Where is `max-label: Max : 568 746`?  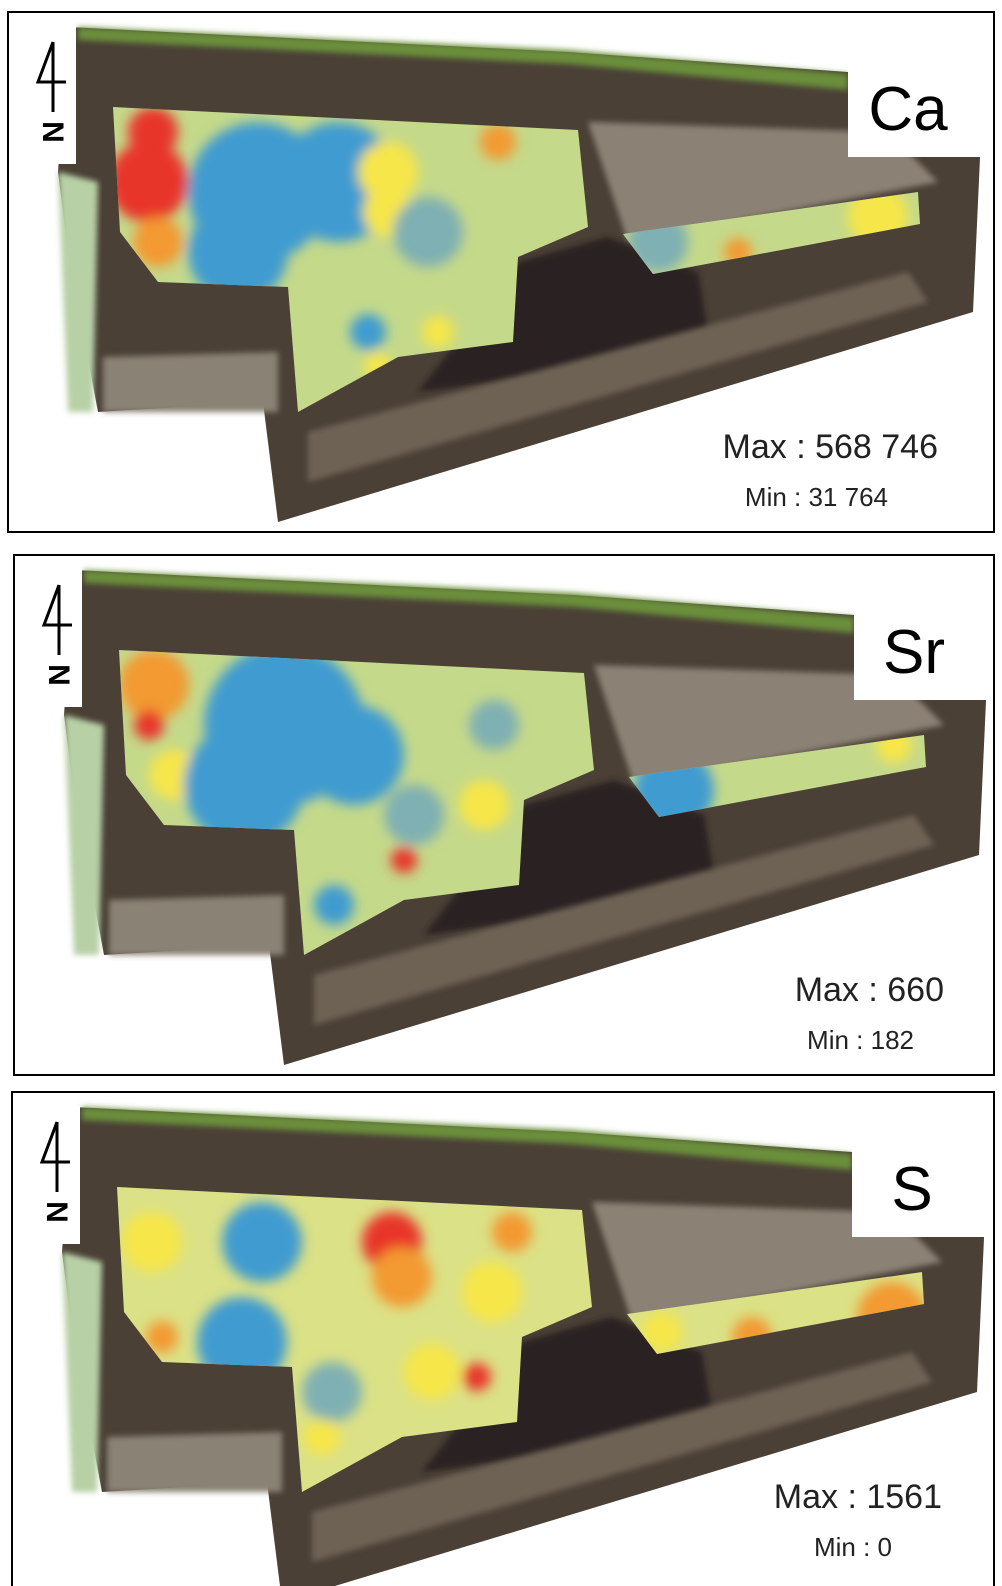
max-label: Max : 568 746 is located at coordinates (830, 447).